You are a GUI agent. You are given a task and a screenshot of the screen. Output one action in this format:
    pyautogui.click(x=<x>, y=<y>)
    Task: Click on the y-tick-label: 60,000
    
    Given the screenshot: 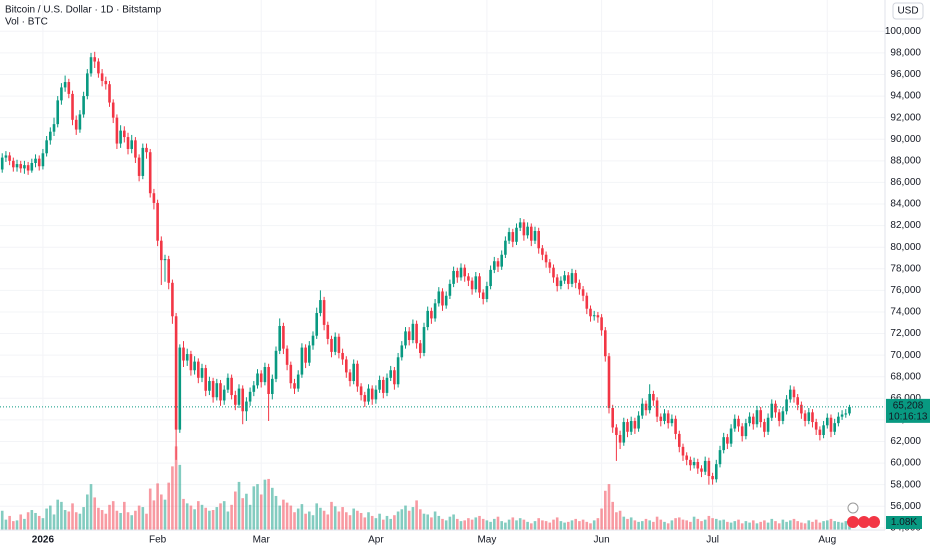 What is the action you would take?
    pyautogui.click(x=905, y=463)
    